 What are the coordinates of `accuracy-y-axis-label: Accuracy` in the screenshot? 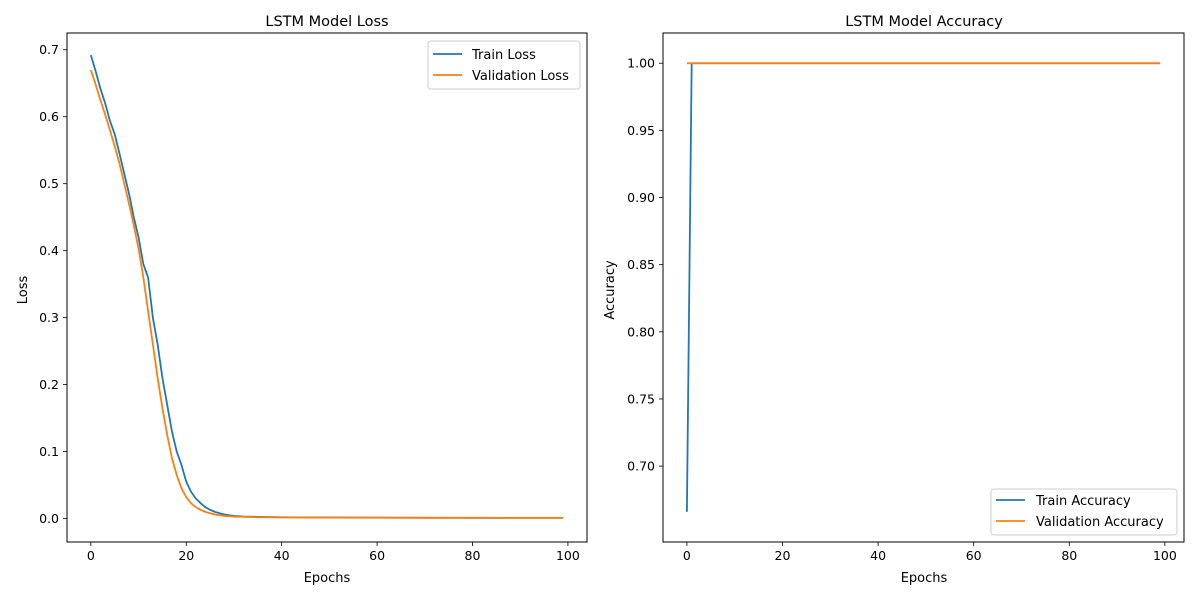 It's located at (610, 290).